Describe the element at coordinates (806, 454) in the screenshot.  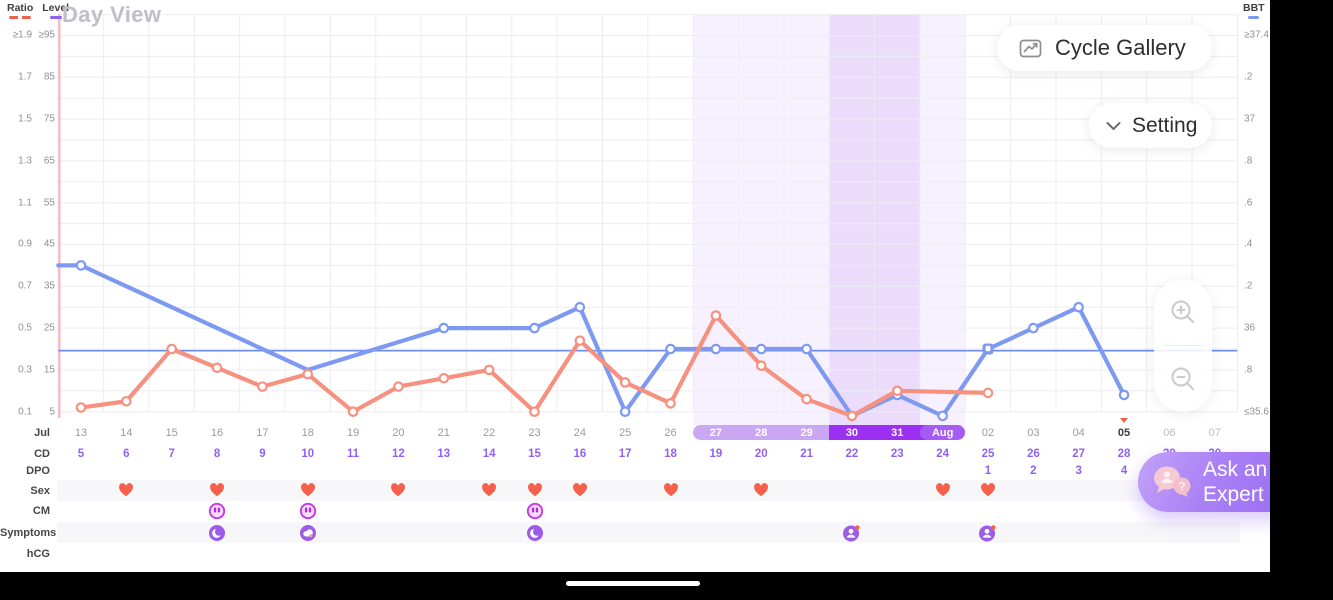
I see `cd-value: 21` at that location.